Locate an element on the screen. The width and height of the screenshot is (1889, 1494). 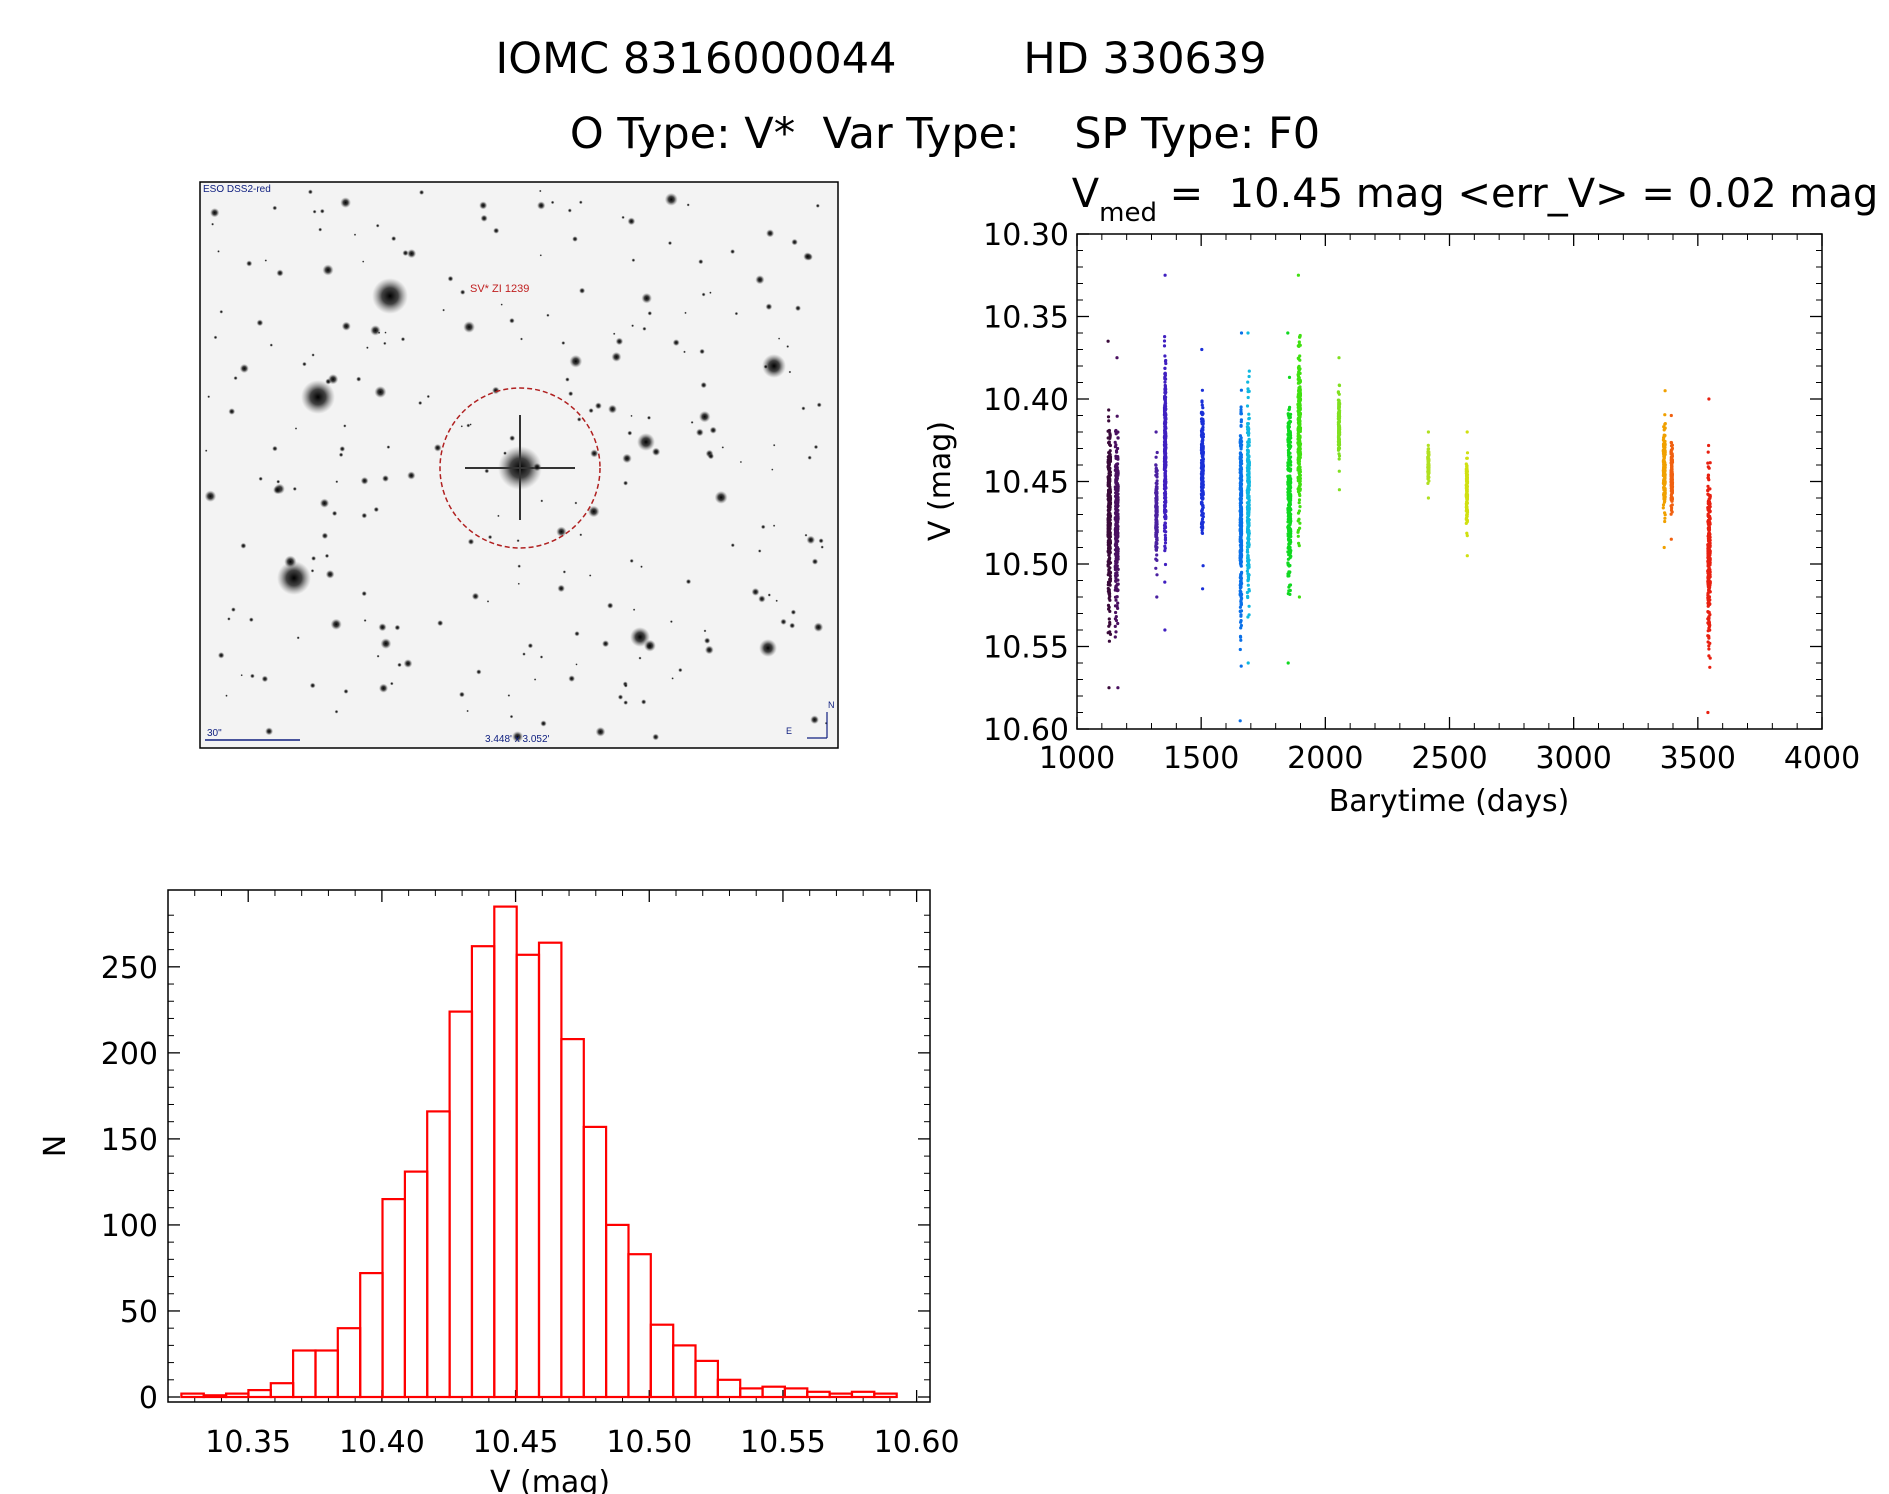
lc-point-g13 is located at coordinates (1671, 474).